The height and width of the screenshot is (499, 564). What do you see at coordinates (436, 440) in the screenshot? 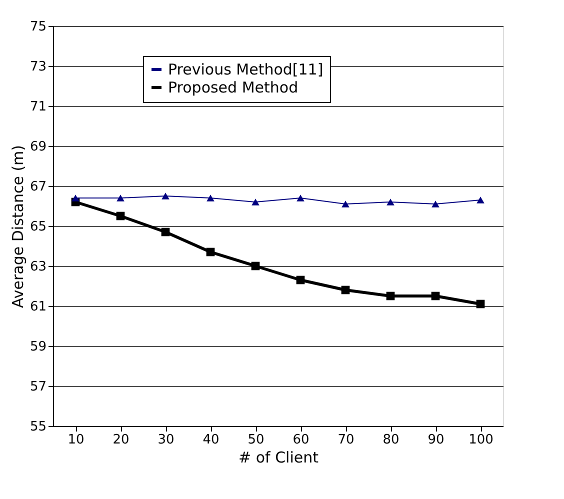
I see `x-tick-label: 90` at bounding box center [436, 440].